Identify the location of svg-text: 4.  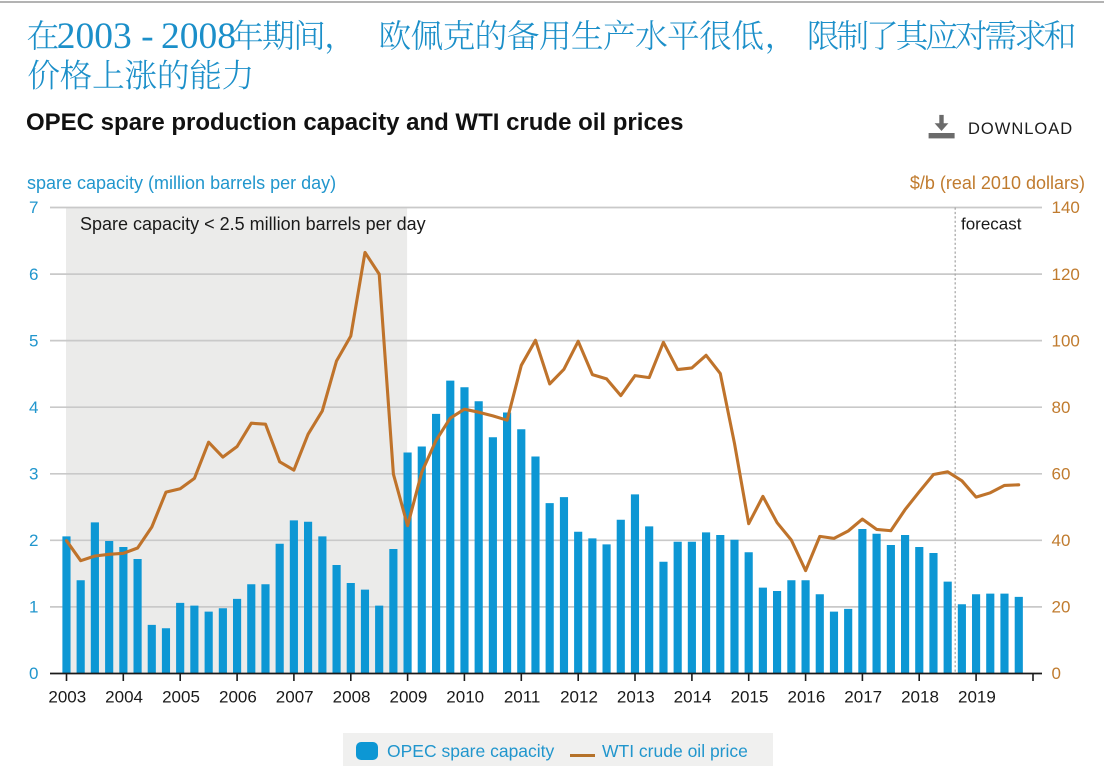
(33, 407).